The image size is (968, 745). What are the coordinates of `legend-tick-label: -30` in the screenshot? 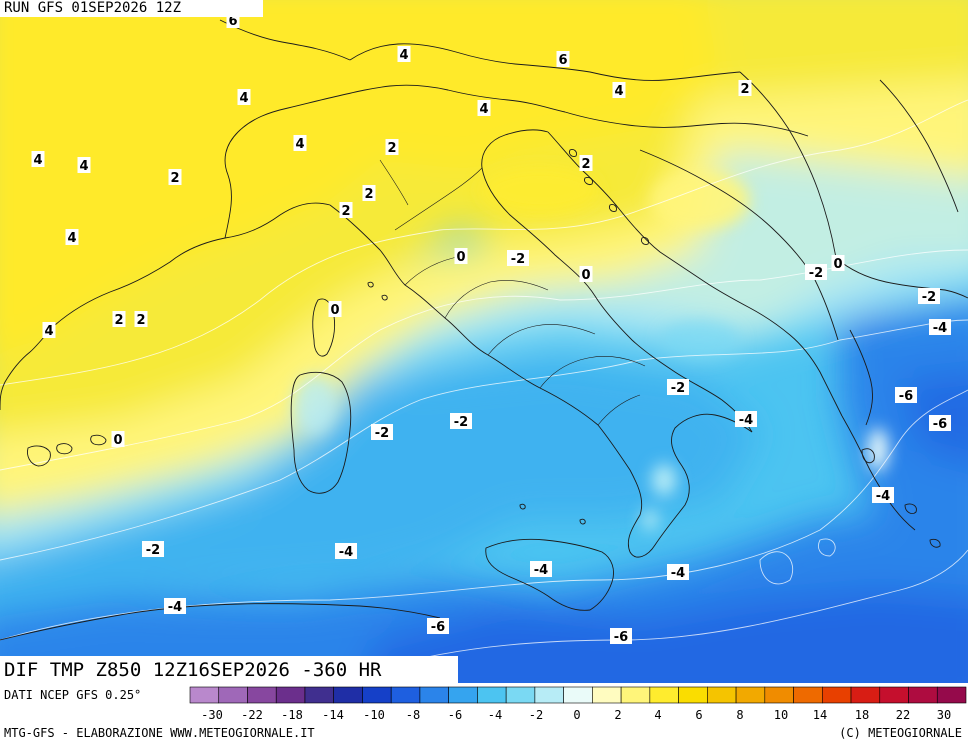 It's located at (212, 715).